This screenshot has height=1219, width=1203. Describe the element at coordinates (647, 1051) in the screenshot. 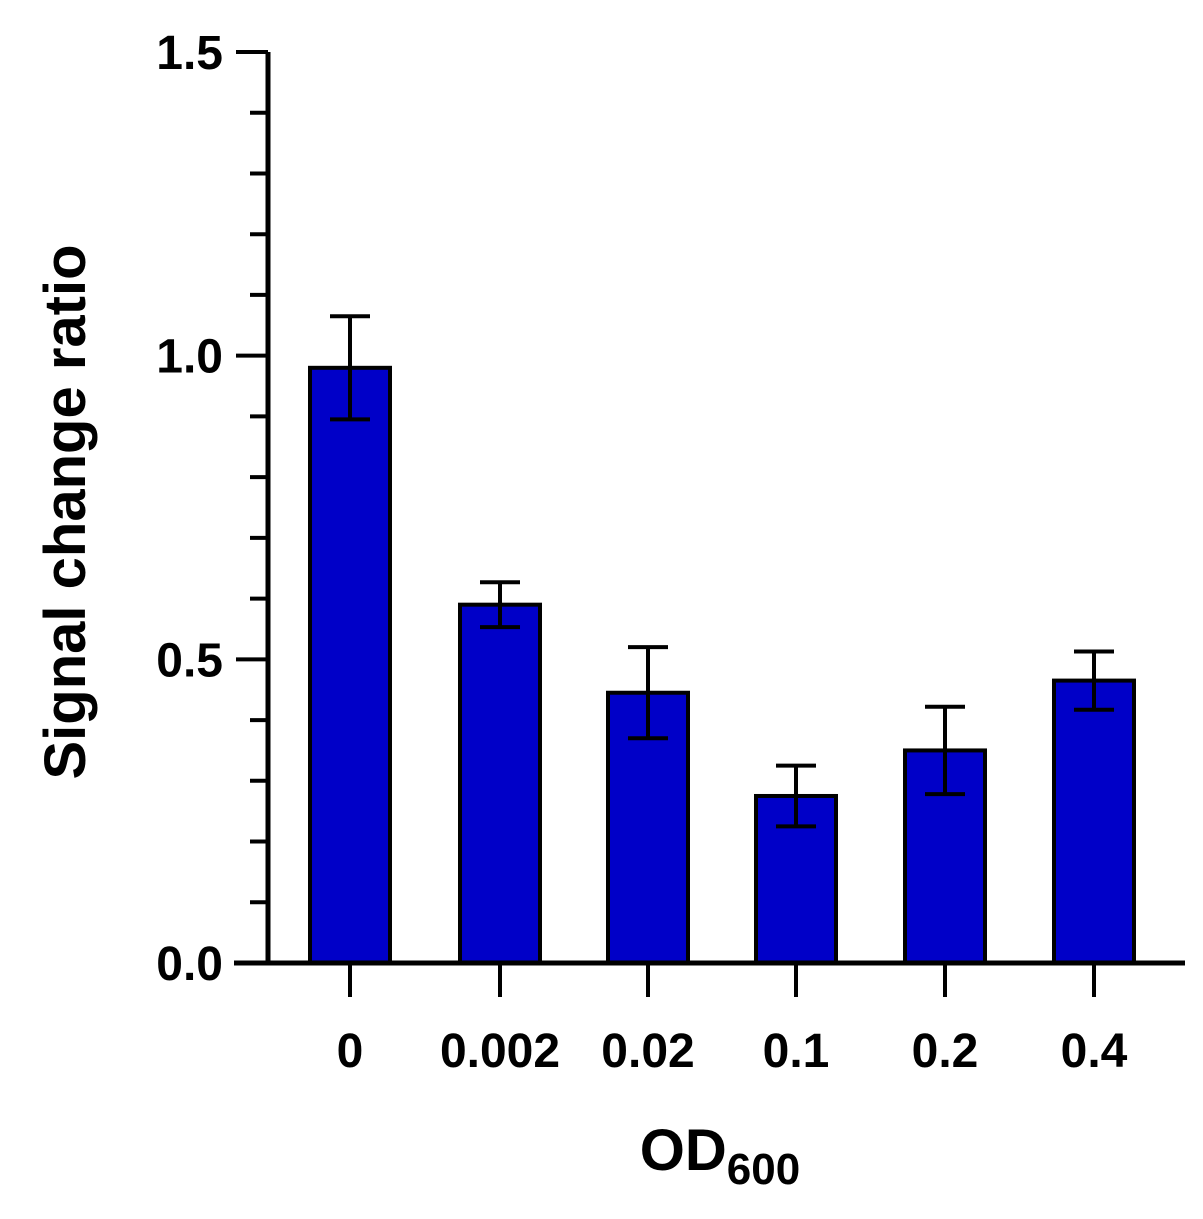

I see `x-tick-label: 0.02` at that location.